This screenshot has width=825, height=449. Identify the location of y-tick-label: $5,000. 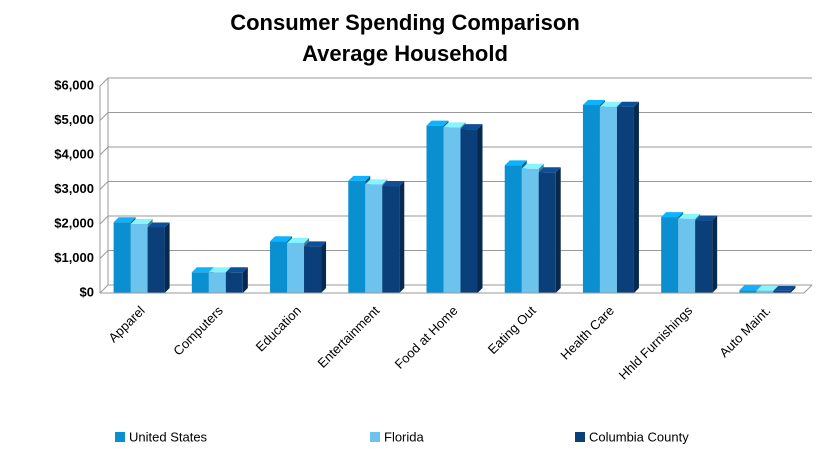
(74, 119).